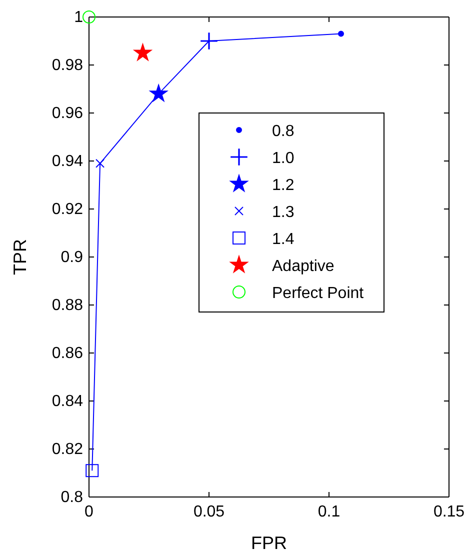 The height and width of the screenshot is (553, 473). What do you see at coordinates (72, 257) in the screenshot?
I see `y-tick-label: 0.9` at bounding box center [72, 257].